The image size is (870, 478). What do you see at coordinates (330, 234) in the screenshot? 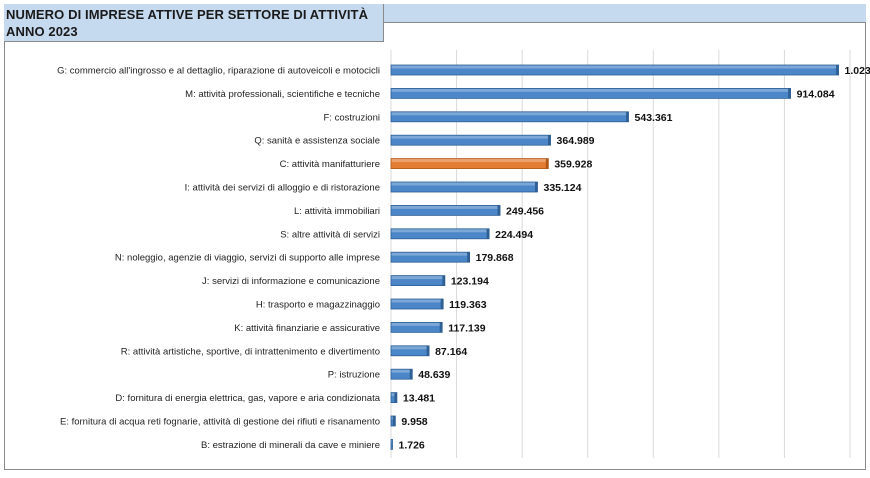
I see `category-label: S: altre attività di servizi` at bounding box center [330, 234].